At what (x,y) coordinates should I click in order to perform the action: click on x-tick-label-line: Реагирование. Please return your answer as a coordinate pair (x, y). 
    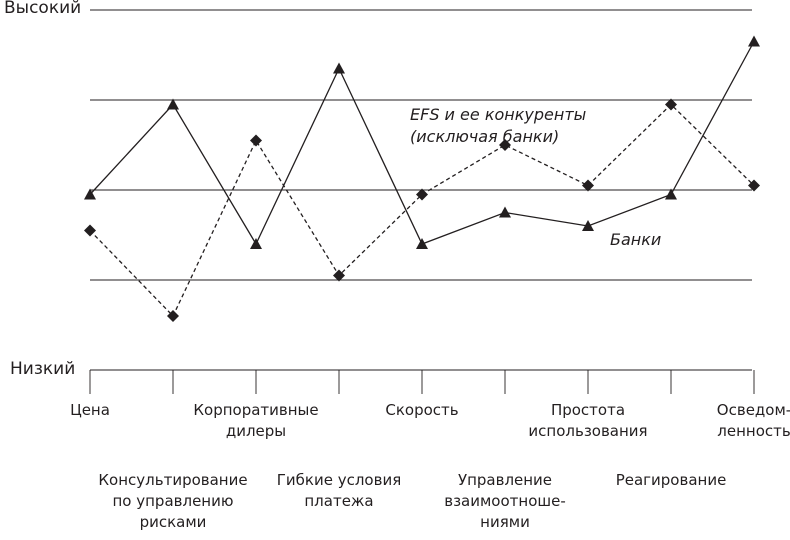
    Looking at the image, I should click on (671, 480).